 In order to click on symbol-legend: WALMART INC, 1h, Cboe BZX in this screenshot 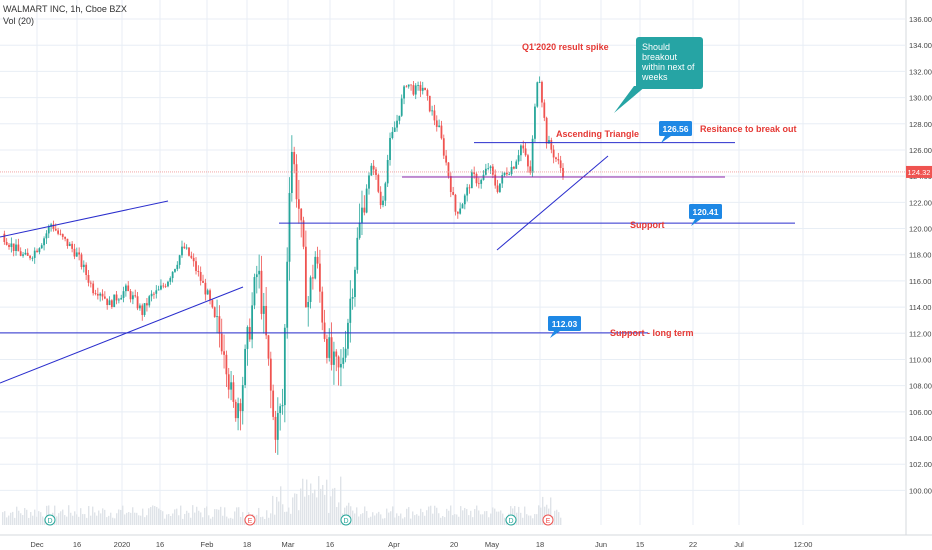, I will do `click(65, 9)`.